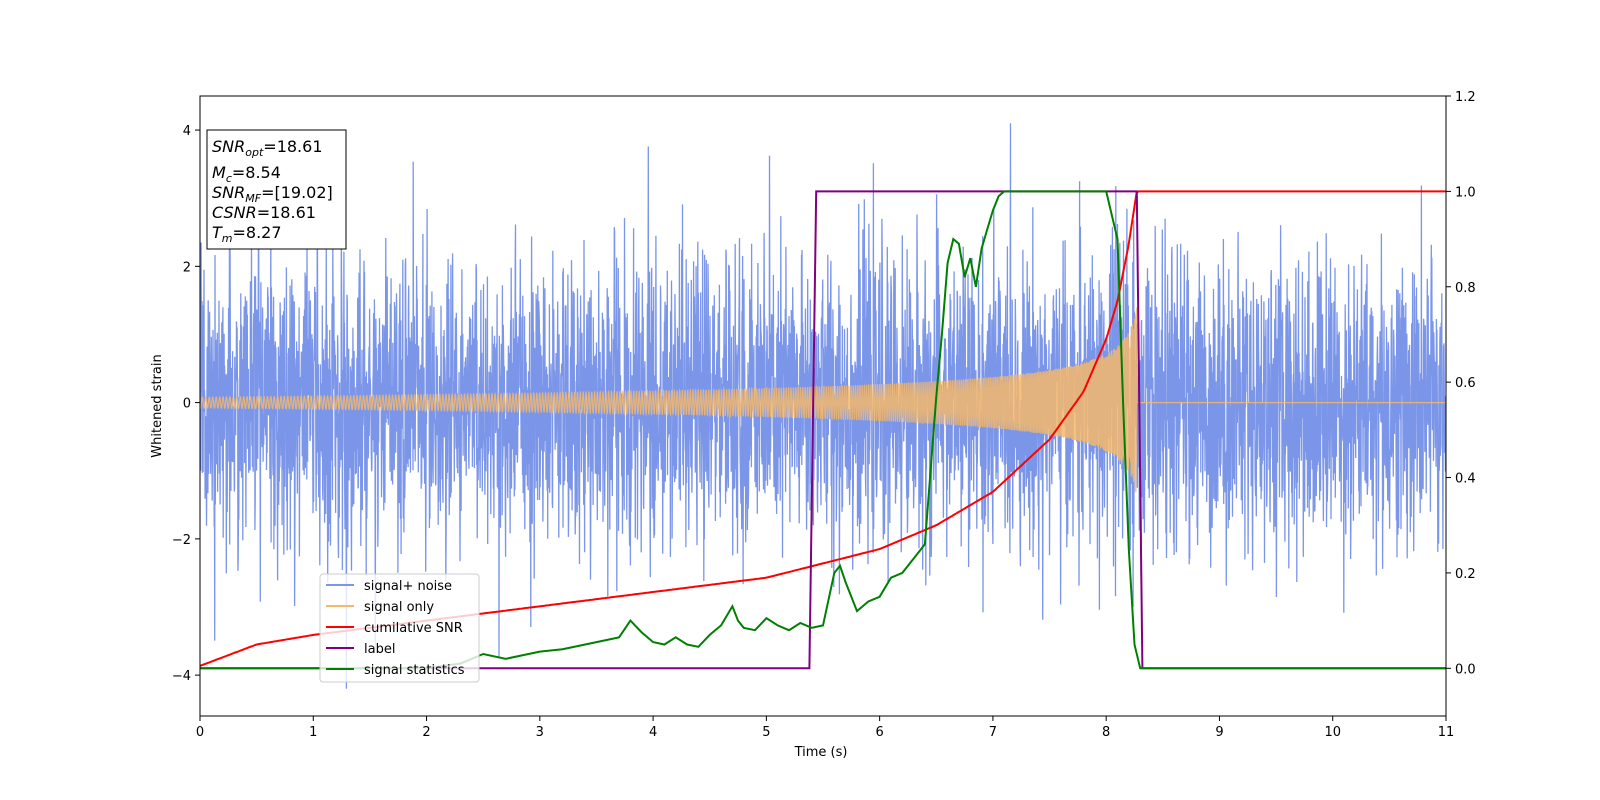  I want to click on legend-frame, so click(399, 628).